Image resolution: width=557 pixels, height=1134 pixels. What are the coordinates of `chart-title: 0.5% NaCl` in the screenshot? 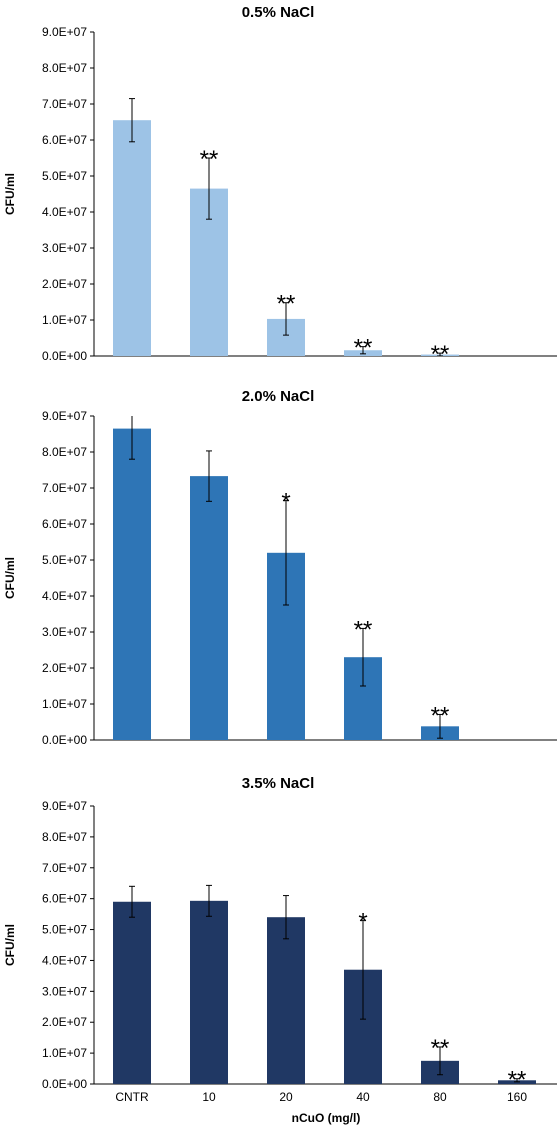 It's located at (278, 12).